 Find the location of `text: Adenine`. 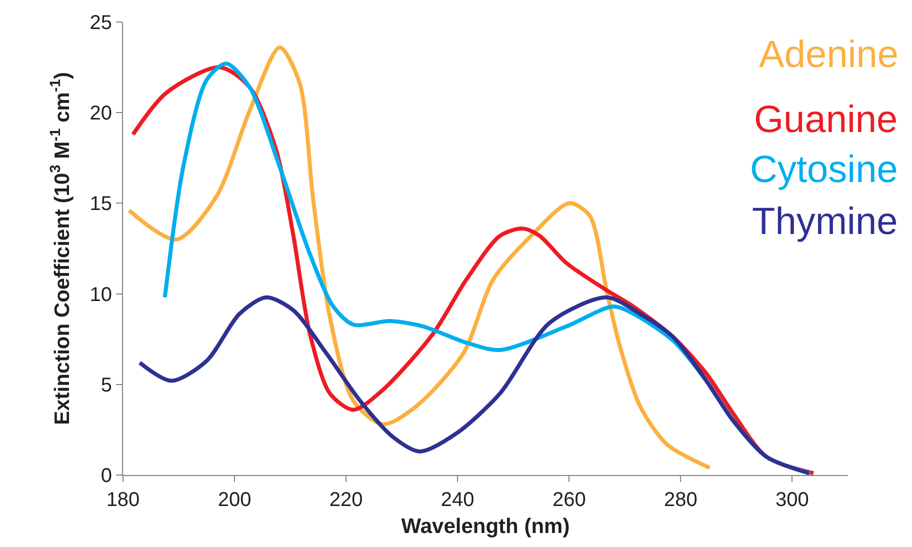

text: Adenine is located at coordinates (828, 55).